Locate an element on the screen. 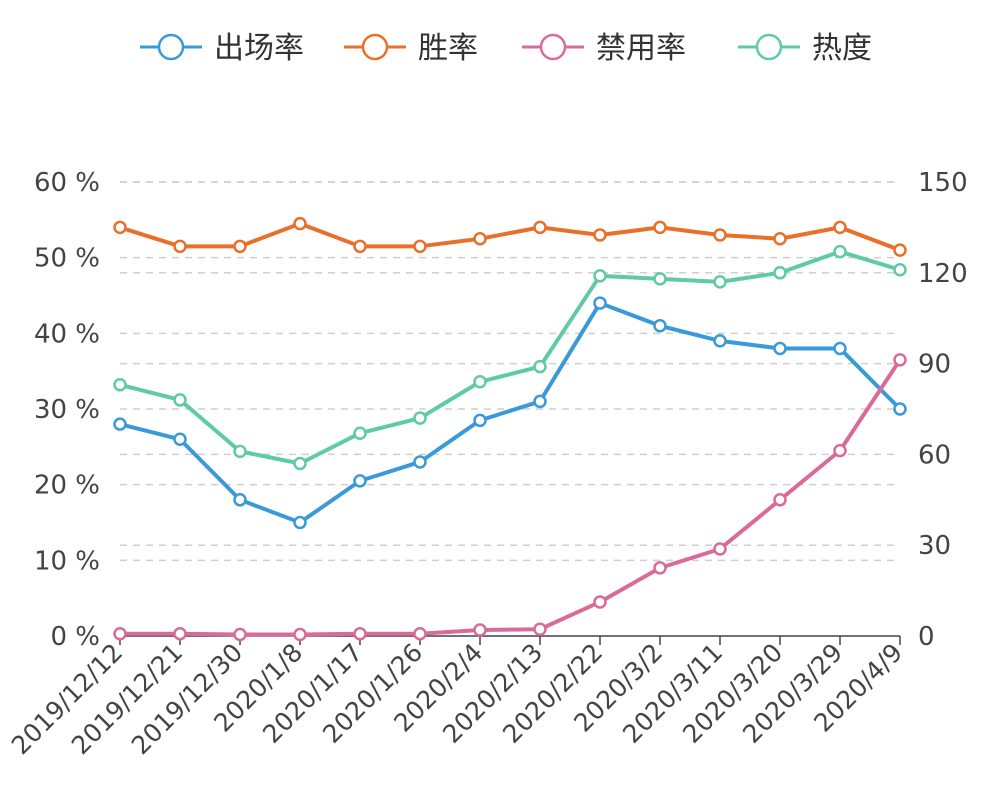 This screenshot has height=786, width=1000. left-tick-label: 40 % is located at coordinates (67, 334).